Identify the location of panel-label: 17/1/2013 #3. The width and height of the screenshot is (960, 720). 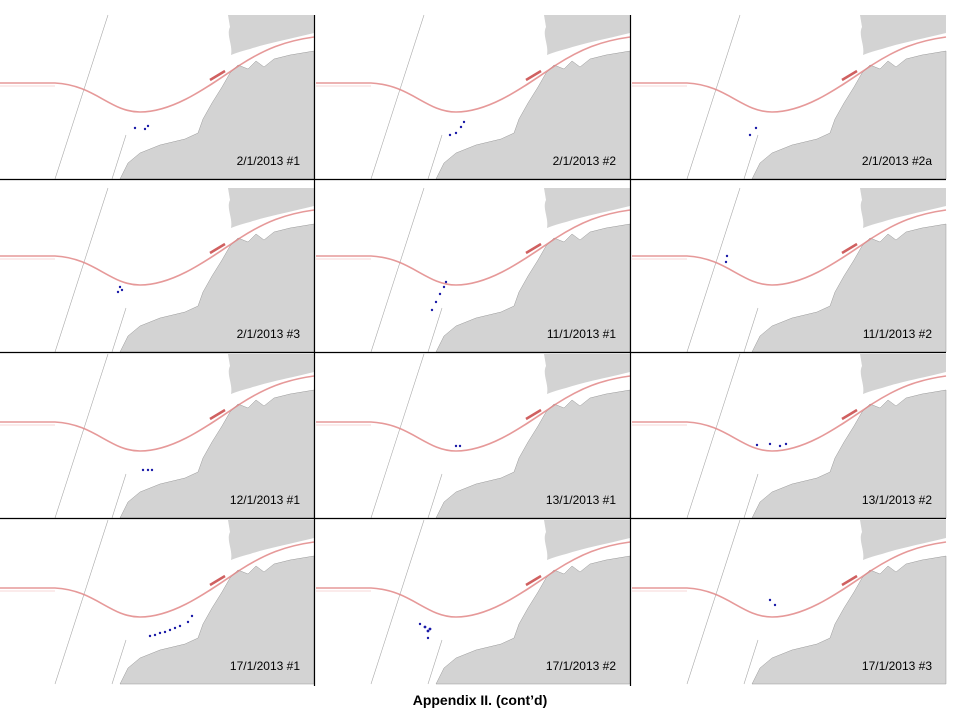
(897, 666).